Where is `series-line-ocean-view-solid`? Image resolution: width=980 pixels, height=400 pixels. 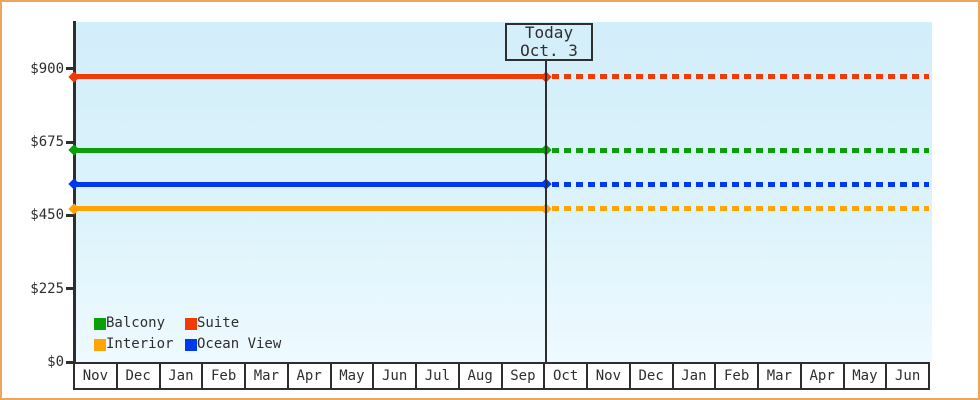 series-line-ocean-view-solid is located at coordinates (309, 184).